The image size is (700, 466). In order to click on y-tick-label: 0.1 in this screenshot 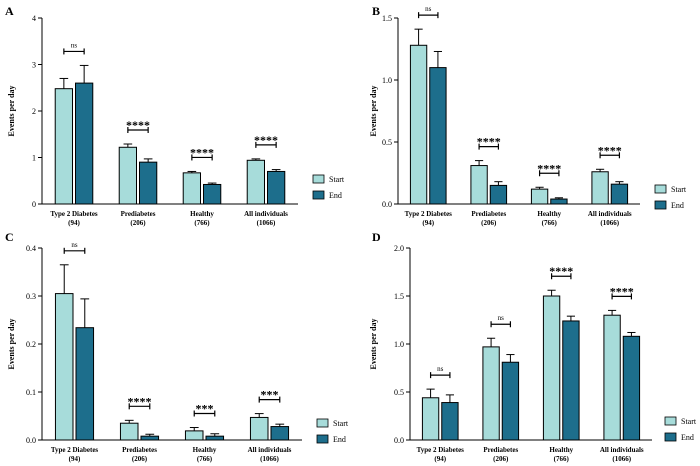, I will do `click(31, 392)`.